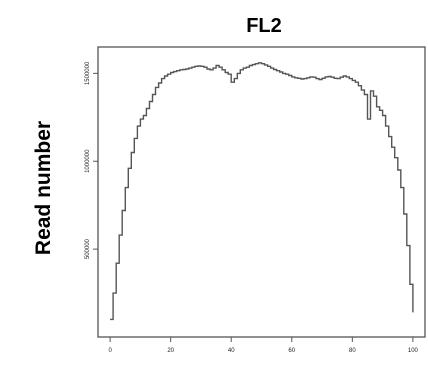  What do you see at coordinates (43, 188) in the screenshot?
I see `y-axis-label: Read number` at bounding box center [43, 188].